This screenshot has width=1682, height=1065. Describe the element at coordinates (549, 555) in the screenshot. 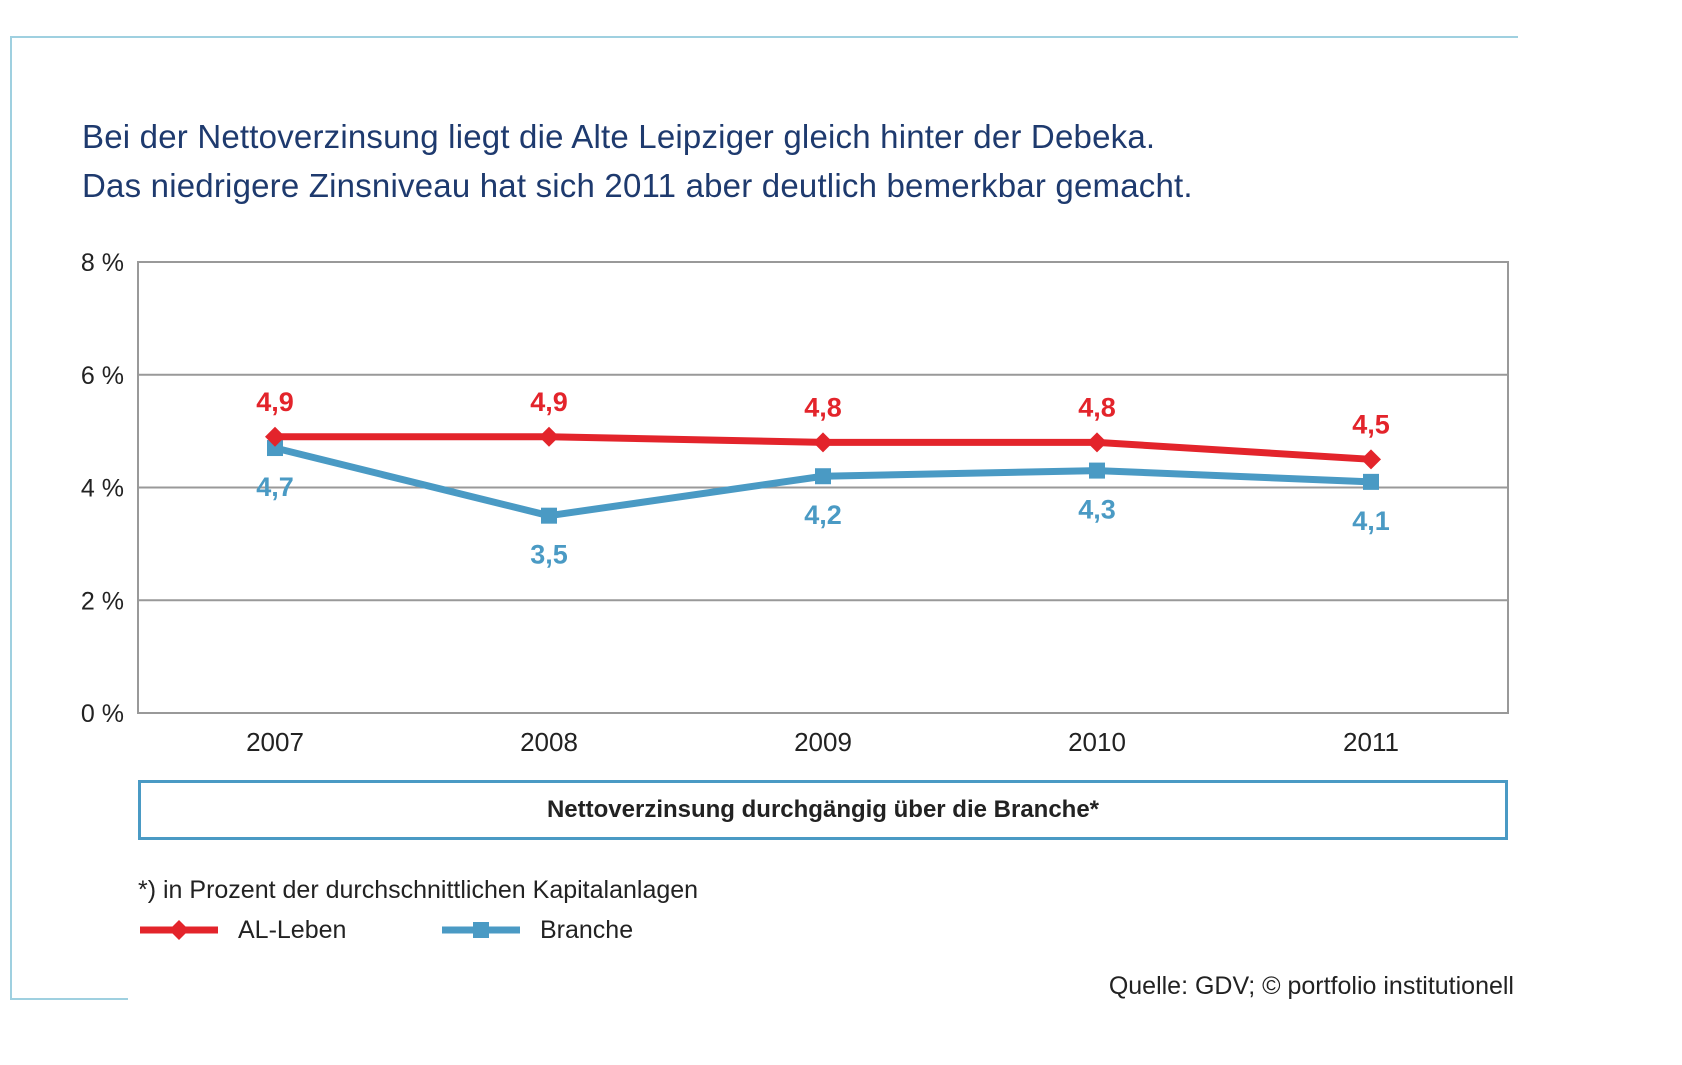

I see `data-label-branche: 3,5` at that location.